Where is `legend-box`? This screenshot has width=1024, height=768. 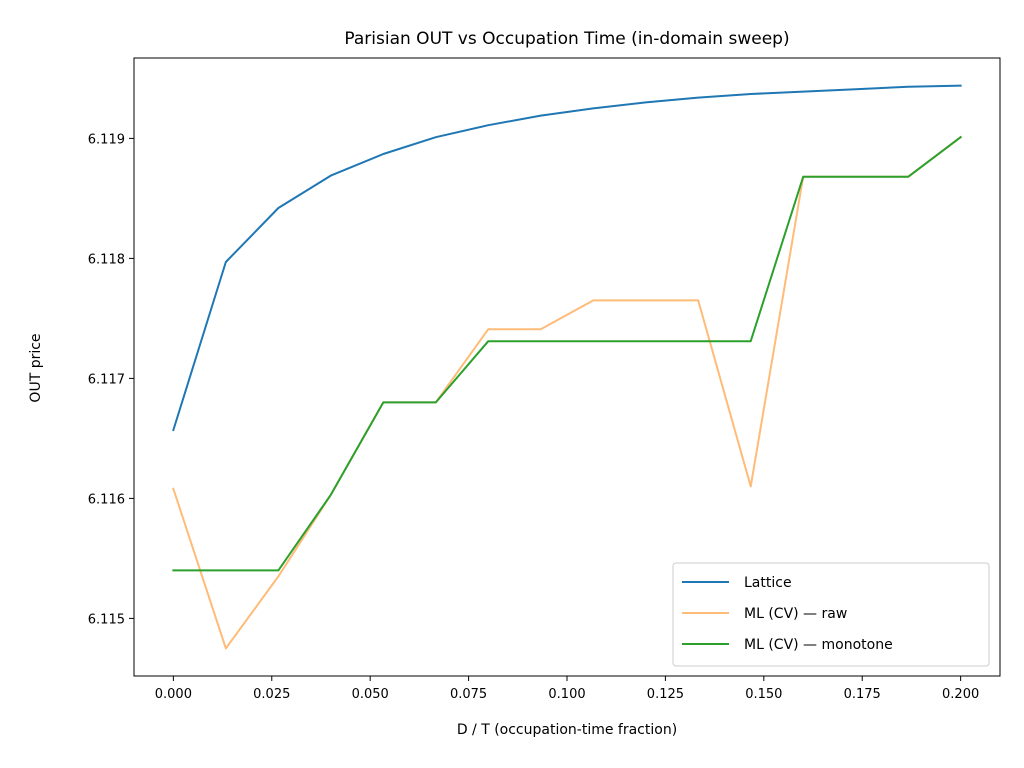
legend-box is located at coordinates (831, 614).